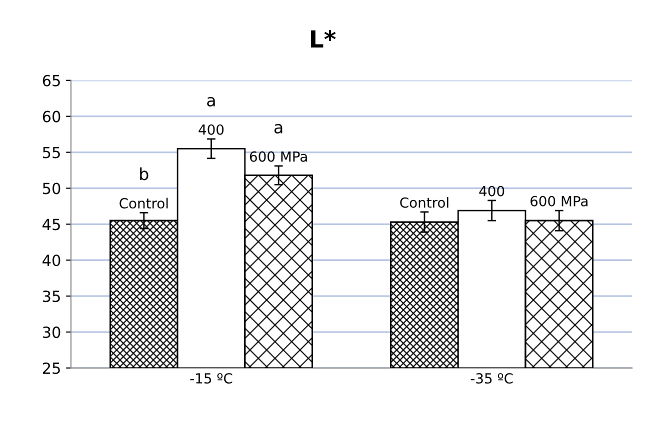  What do you see at coordinates (51, 296) in the screenshot?
I see `y-tick-label: 35` at bounding box center [51, 296].